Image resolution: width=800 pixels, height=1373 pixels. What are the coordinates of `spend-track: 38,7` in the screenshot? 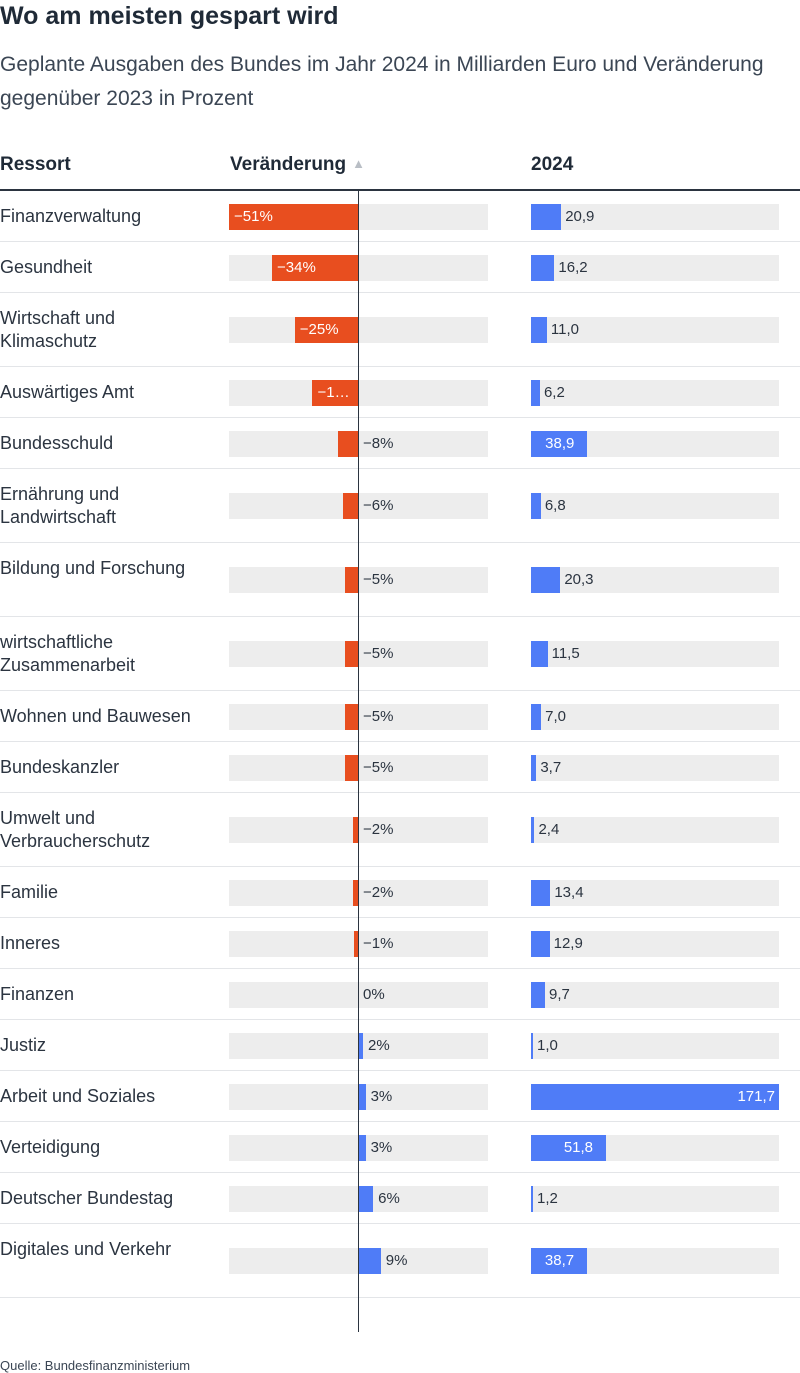 It's located at (655, 1261).